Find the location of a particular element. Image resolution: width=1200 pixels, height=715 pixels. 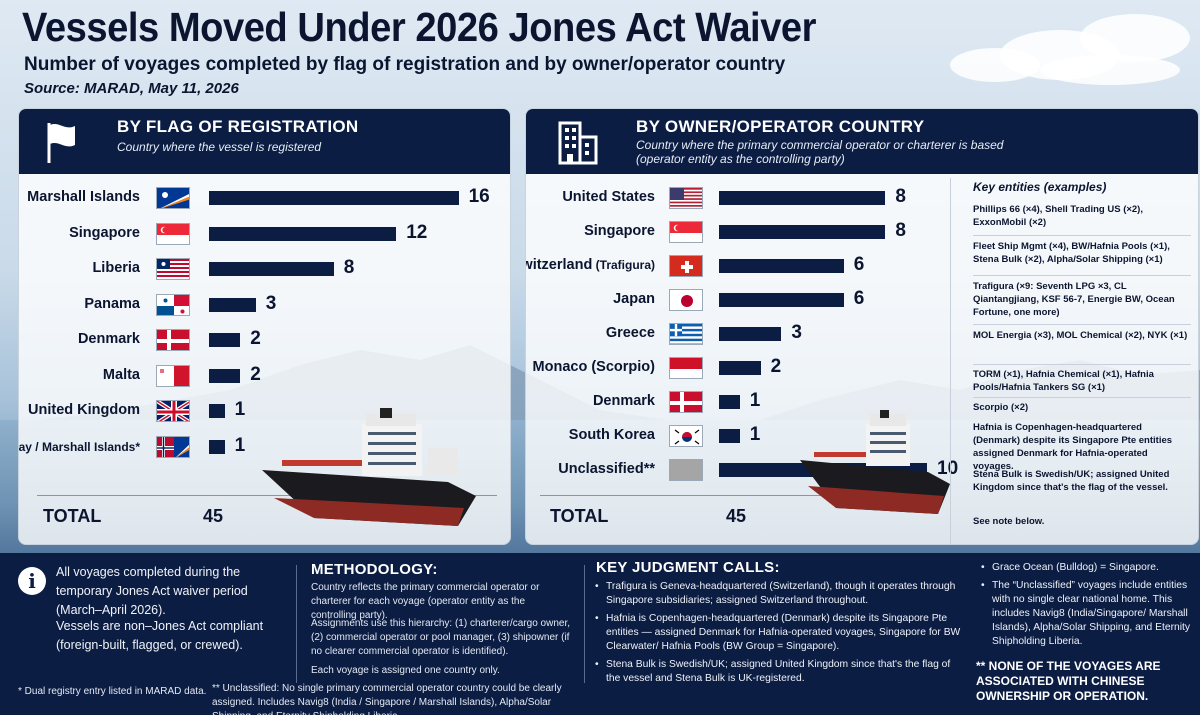

flag-liberia-icon is located at coordinates (173, 269).